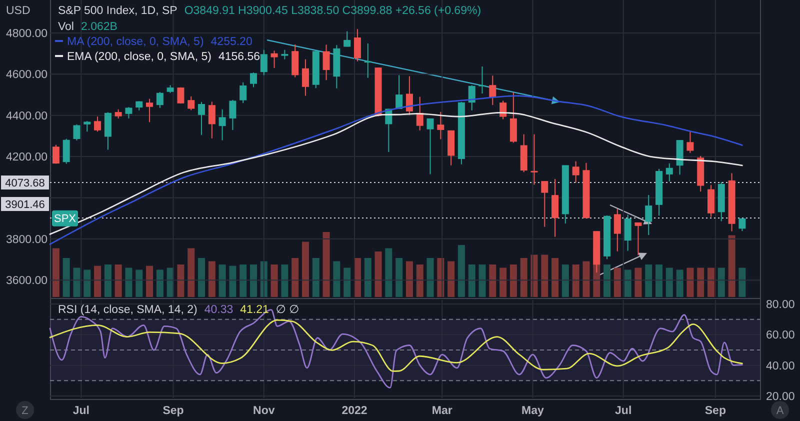 This screenshot has width=800, height=421. Describe the element at coordinates (355, 411) in the screenshot. I see `x-tick-label: 2022` at that location.